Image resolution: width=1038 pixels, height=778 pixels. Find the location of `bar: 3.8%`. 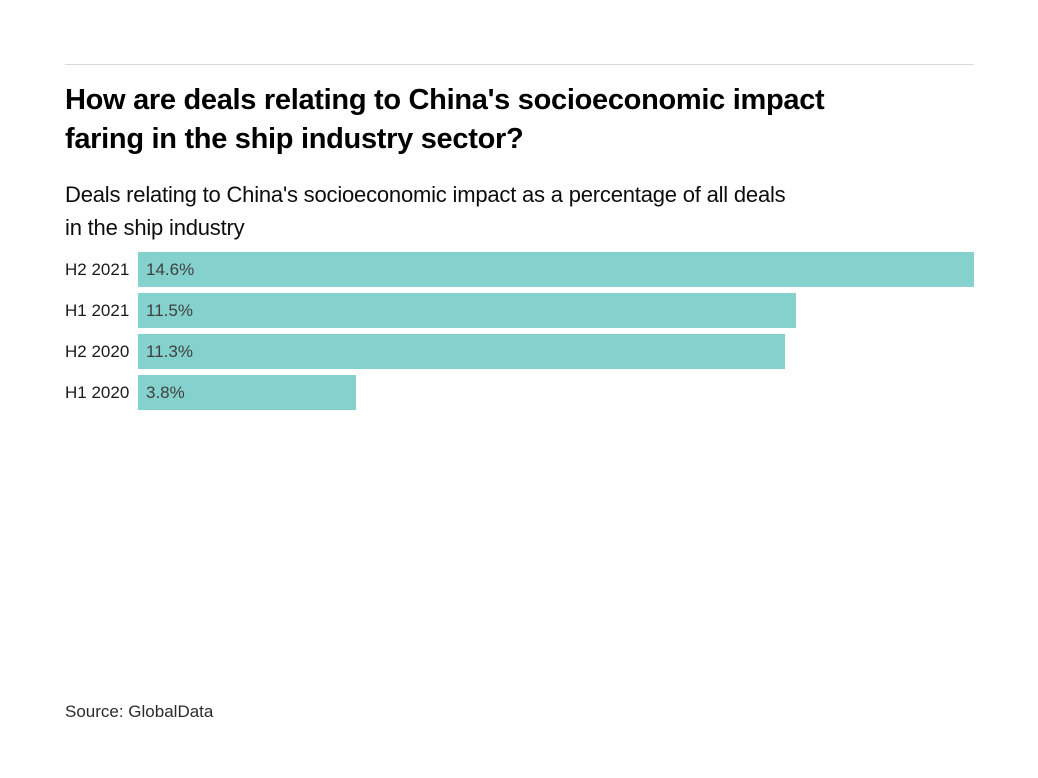

bar: 3.8% is located at coordinates (247, 393).